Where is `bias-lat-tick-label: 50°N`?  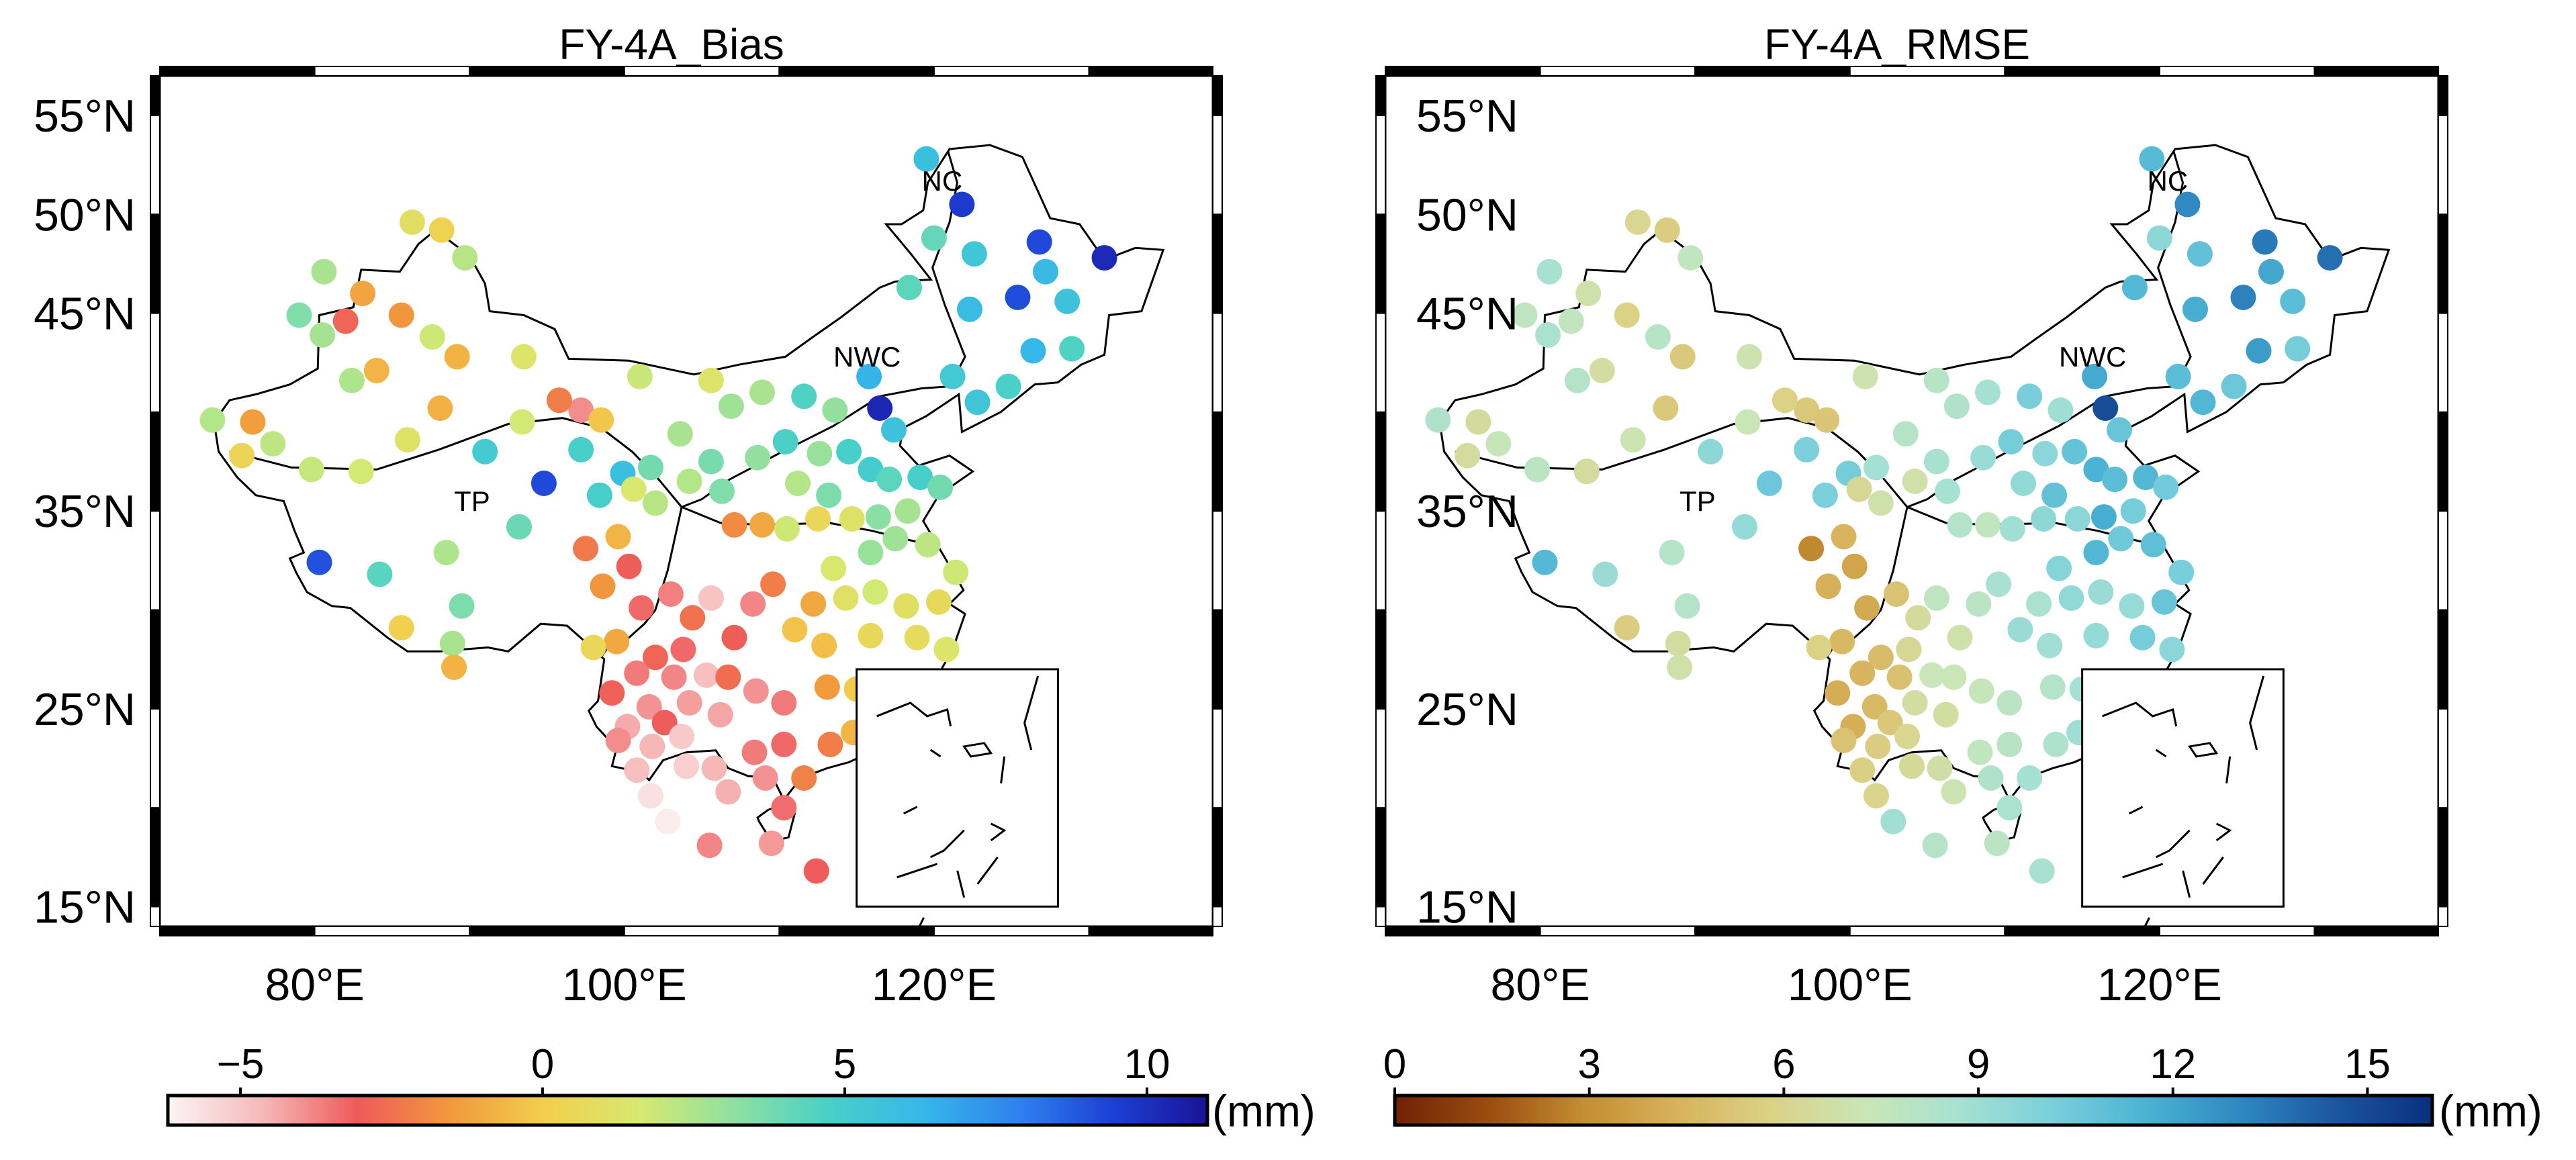
bias-lat-tick-label: 50°N is located at coordinates (85, 214).